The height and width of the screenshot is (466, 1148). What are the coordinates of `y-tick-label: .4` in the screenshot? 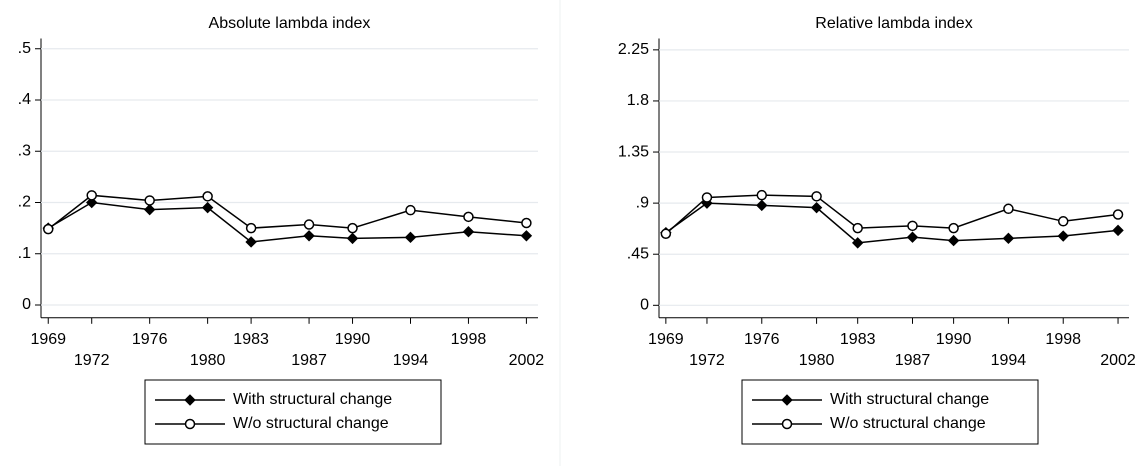 It's located at (24, 99).